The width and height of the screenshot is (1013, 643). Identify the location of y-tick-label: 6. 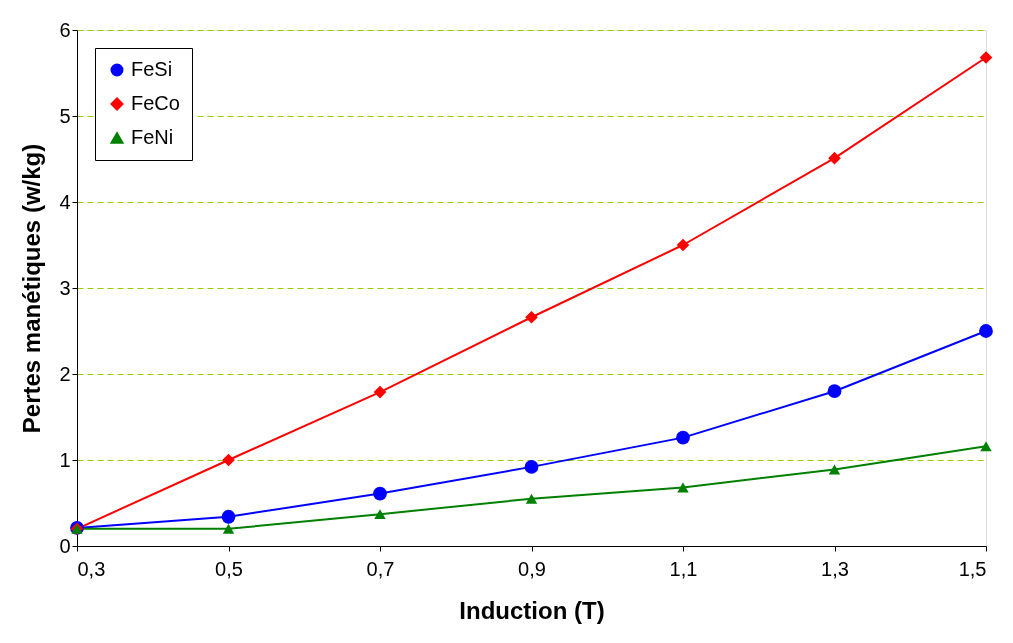
(65, 29).